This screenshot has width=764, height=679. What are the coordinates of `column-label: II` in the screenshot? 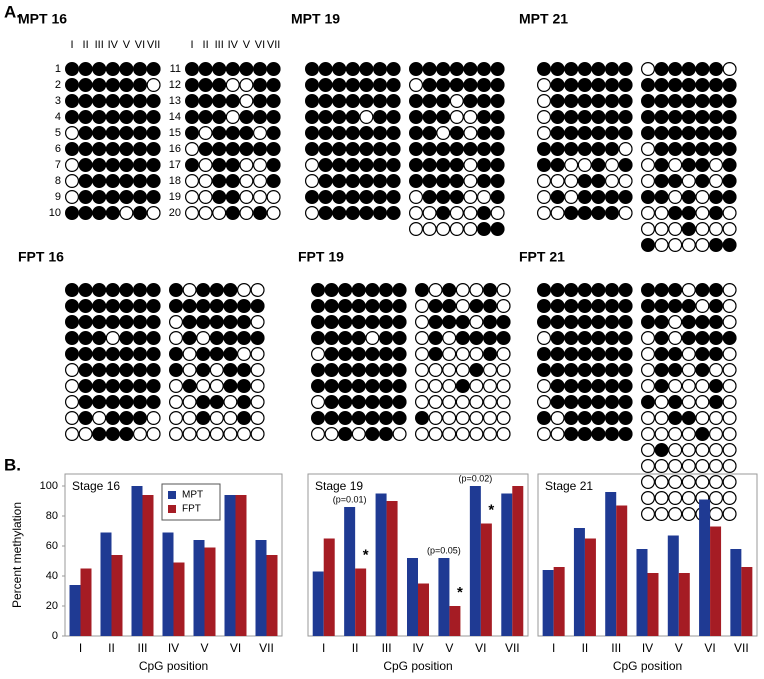 It's located at (206, 45).